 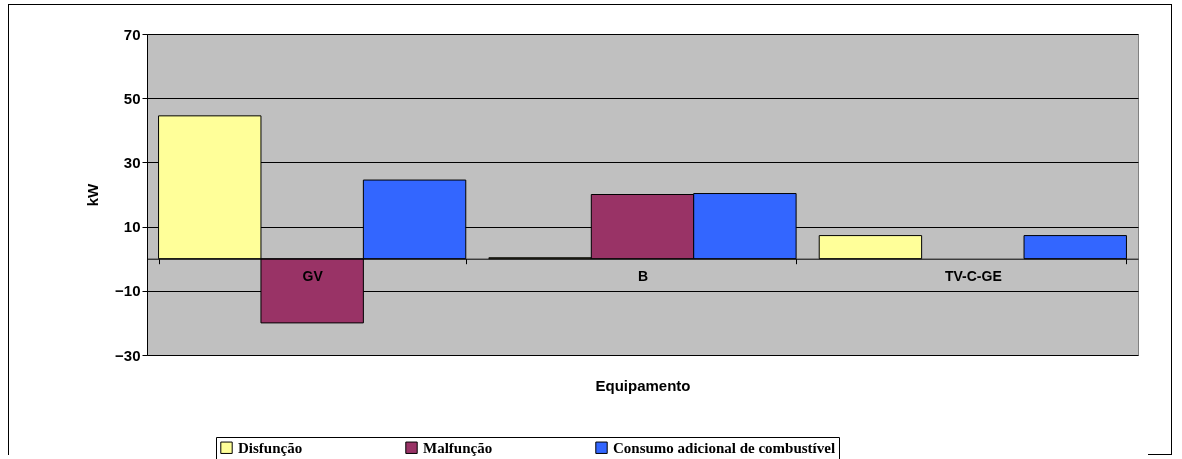 What do you see at coordinates (724, 447) in the screenshot?
I see `legend-label: Consumo adicional de combustível` at bounding box center [724, 447].